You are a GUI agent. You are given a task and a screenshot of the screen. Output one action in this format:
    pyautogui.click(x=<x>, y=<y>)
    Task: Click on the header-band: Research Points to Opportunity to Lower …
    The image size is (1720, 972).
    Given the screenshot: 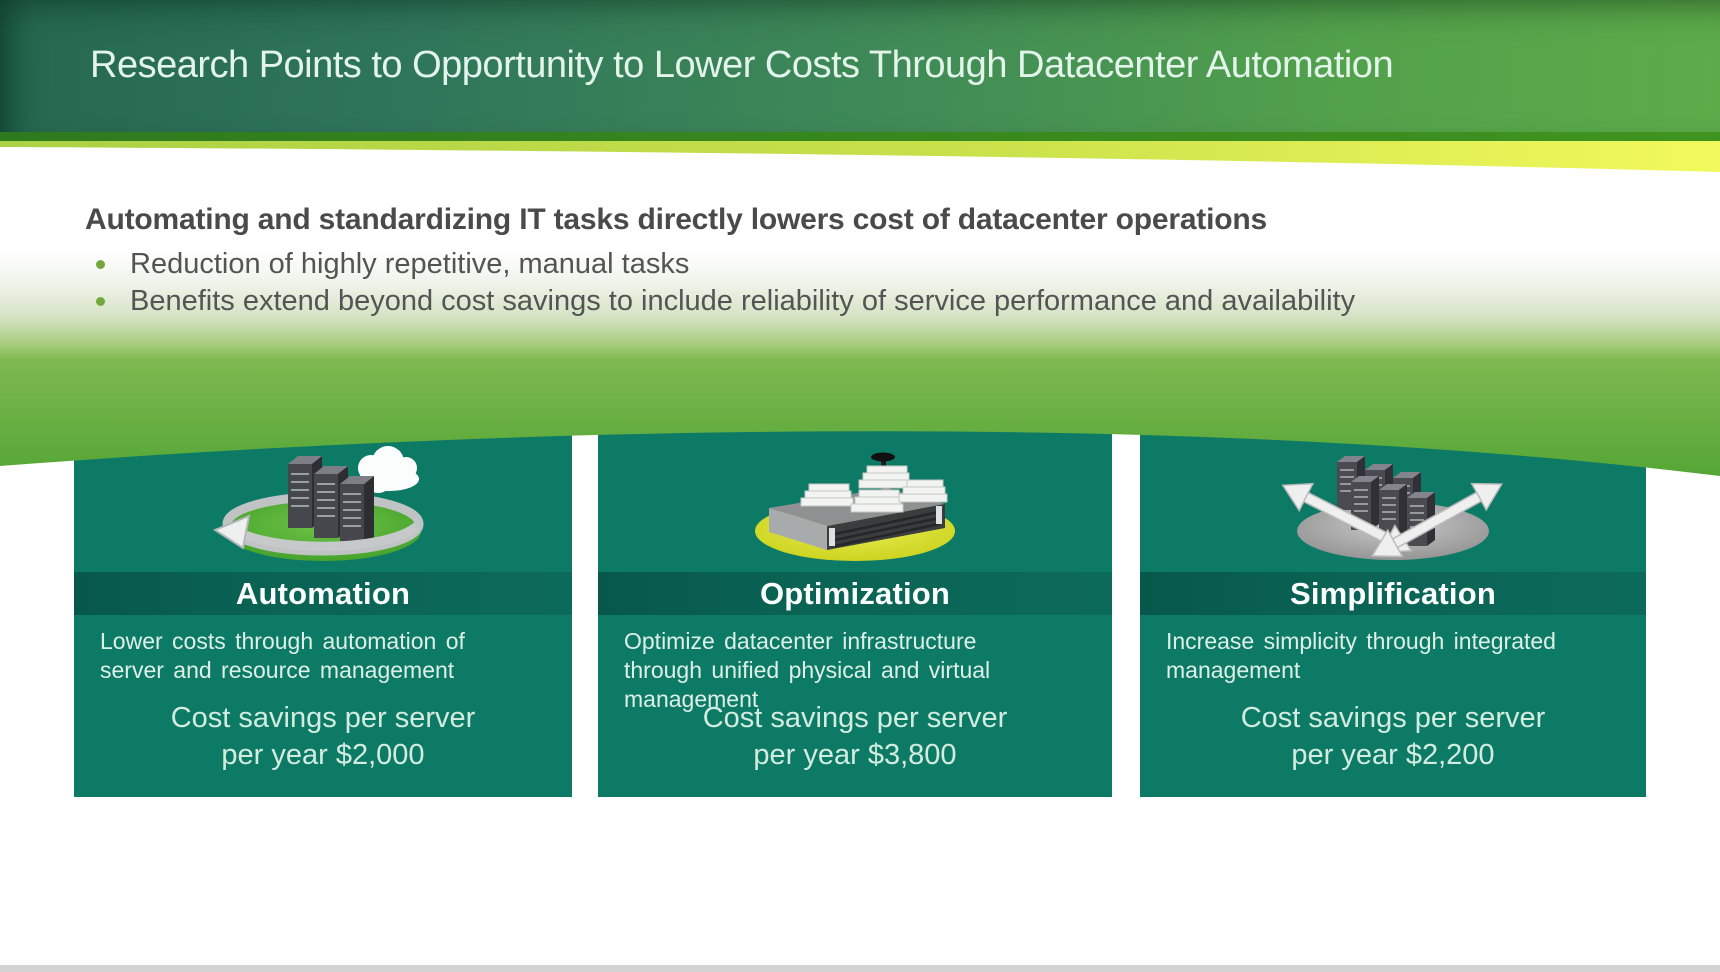 What is the action you would take?
    pyautogui.click(x=860, y=66)
    